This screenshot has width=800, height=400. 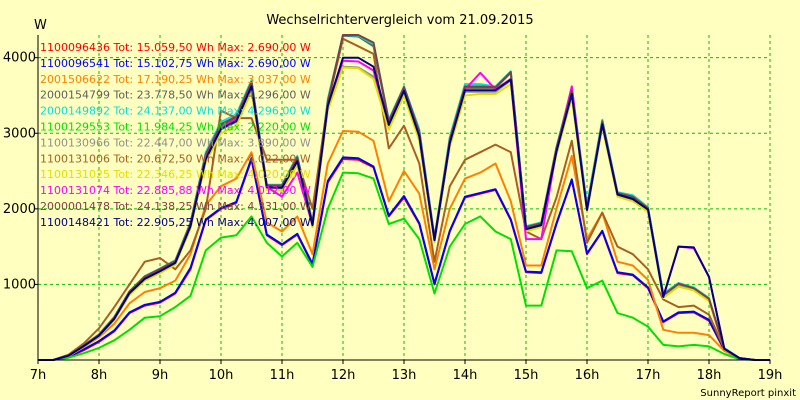 What do you see at coordinates (748, 393) in the screenshot?
I see `footer-text: SunnyReport pinxit` at bounding box center [748, 393].